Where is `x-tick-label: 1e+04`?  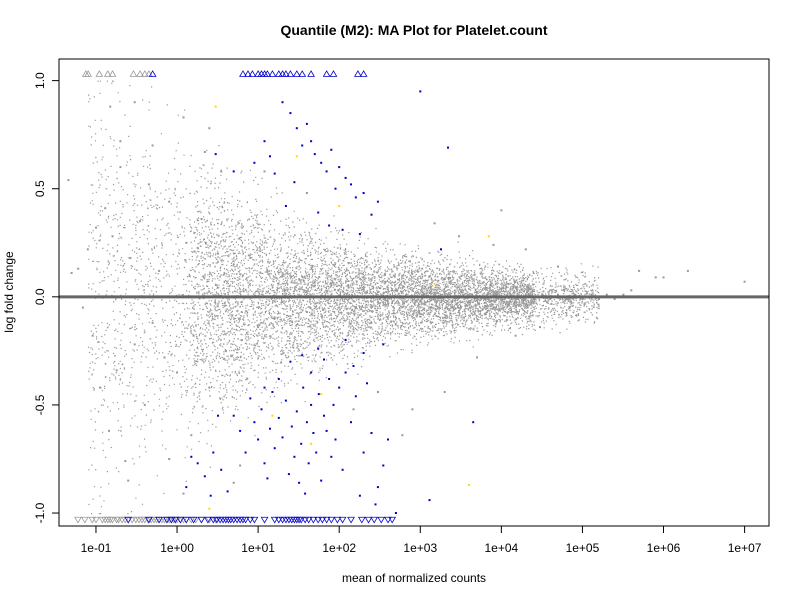
x-tick-label: 1e+04 is located at coordinates (502, 548).